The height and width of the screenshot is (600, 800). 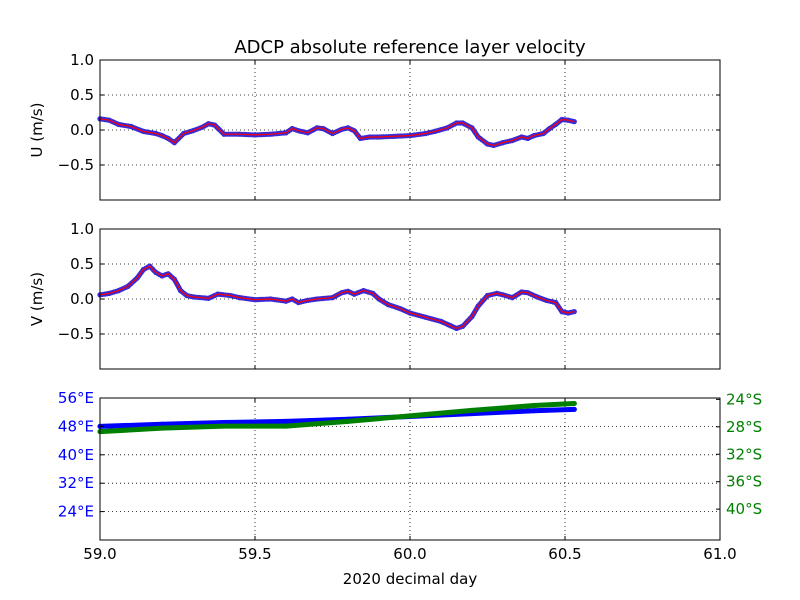 I want to click on u-series-line, so click(x=337, y=132).